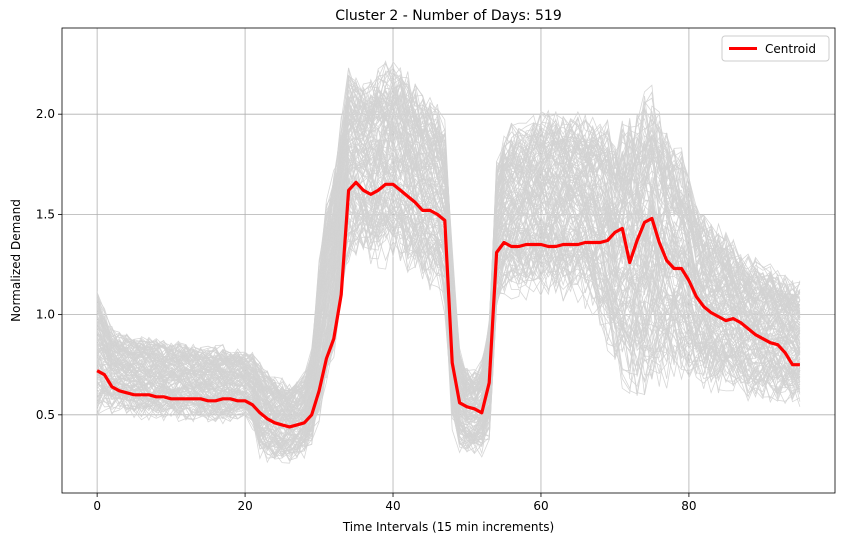  Describe the element at coordinates (244, 506) in the screenshot. I see `x-tick-label: 20` at that location.